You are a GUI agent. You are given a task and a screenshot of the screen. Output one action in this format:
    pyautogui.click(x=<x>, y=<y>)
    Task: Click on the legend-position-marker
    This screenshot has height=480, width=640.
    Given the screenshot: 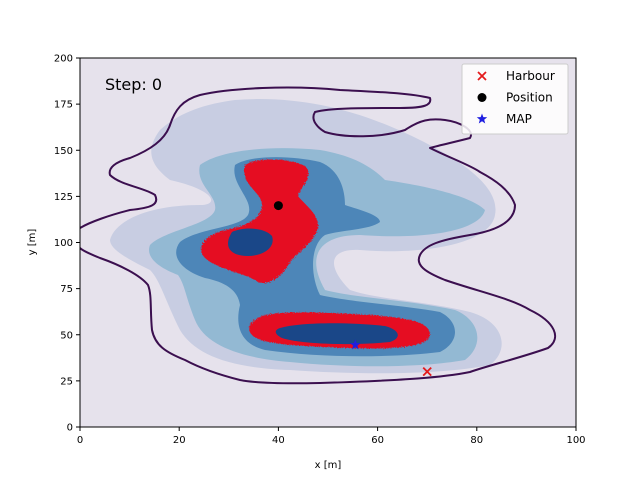 What is the action you would take?
    pyautogui.click(x=482, y=97)
    